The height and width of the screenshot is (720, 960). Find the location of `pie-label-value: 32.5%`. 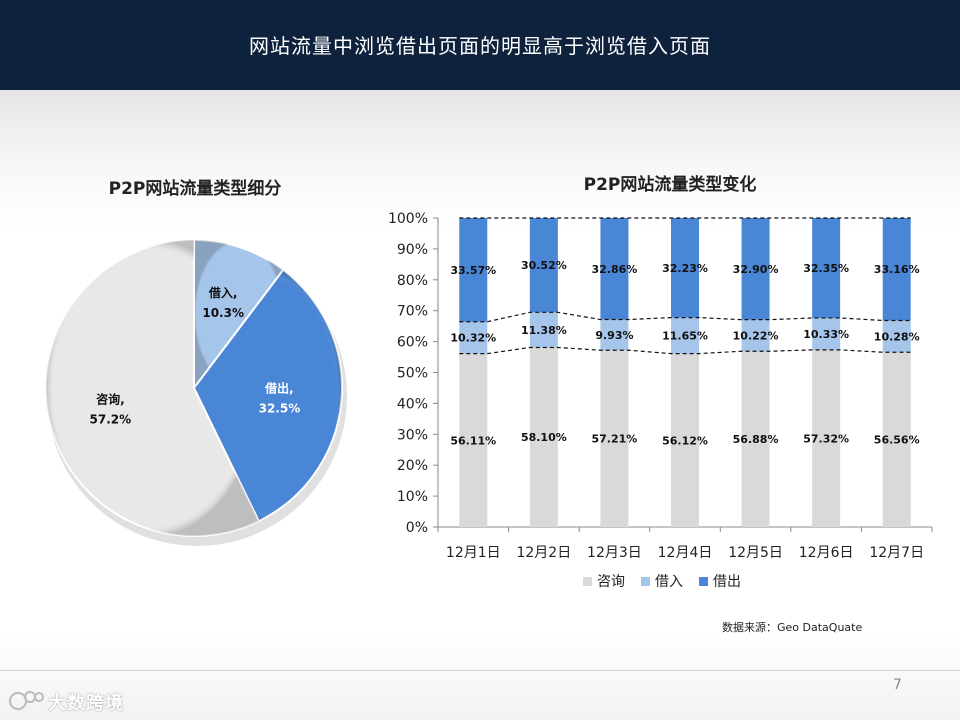

pie-label-value: 32.5% is located at coordinates (280, 408).